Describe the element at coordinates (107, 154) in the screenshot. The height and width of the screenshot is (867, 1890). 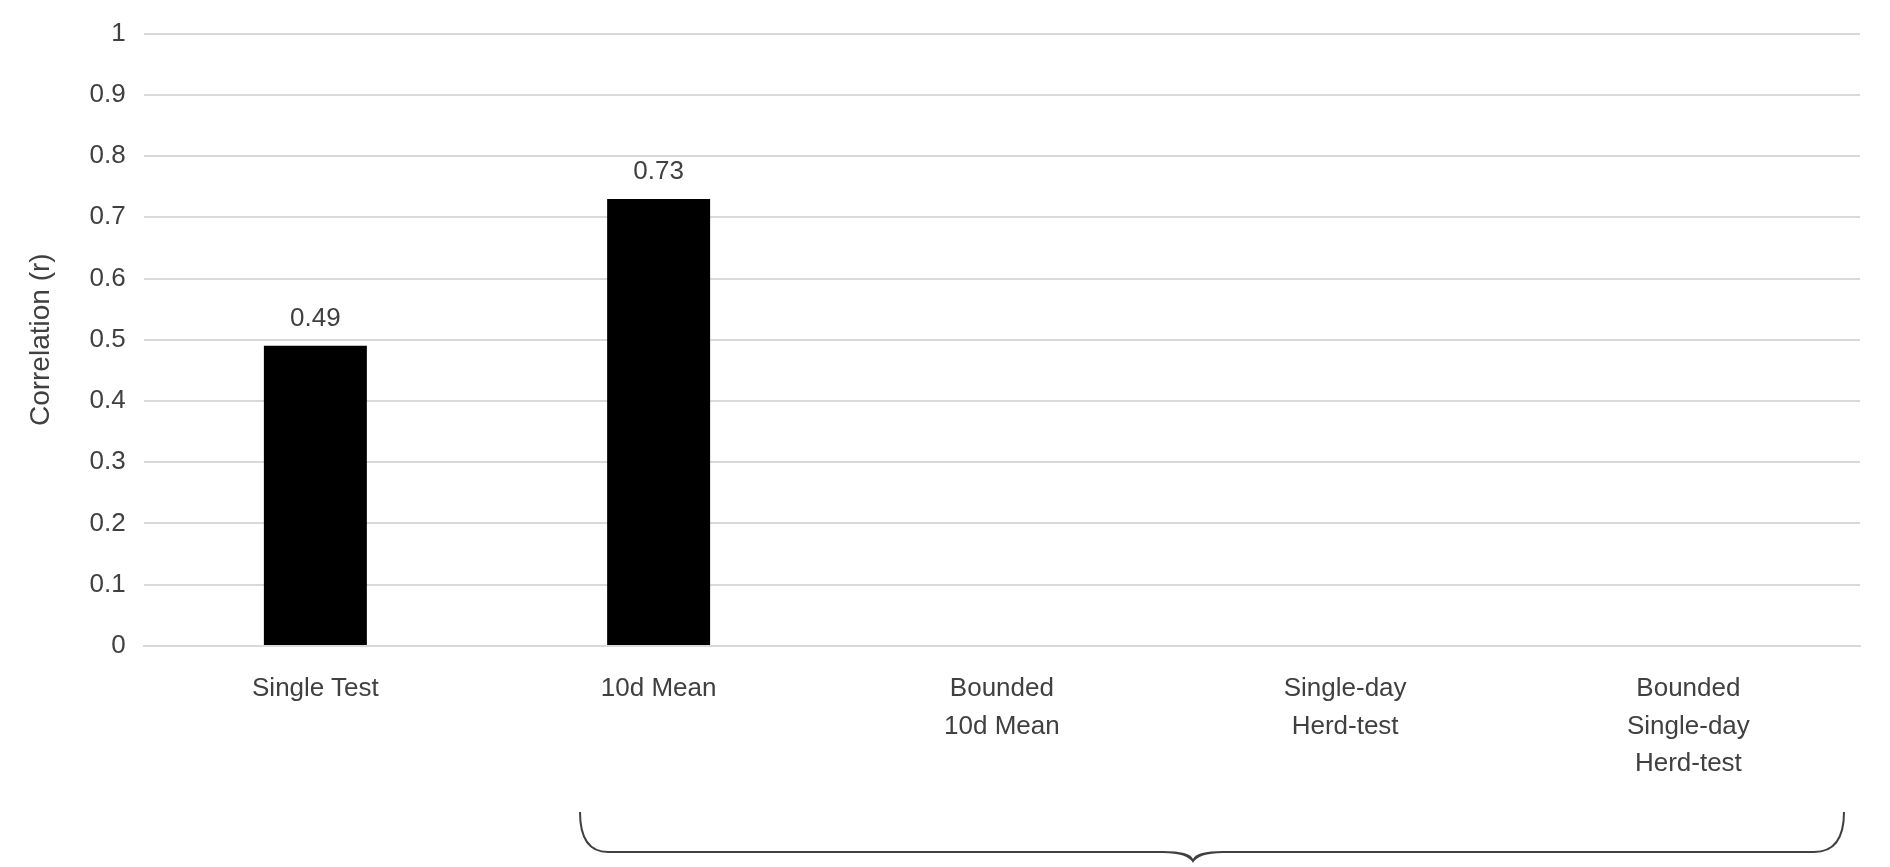
I see `y-tick-label: 0.8` at that location.